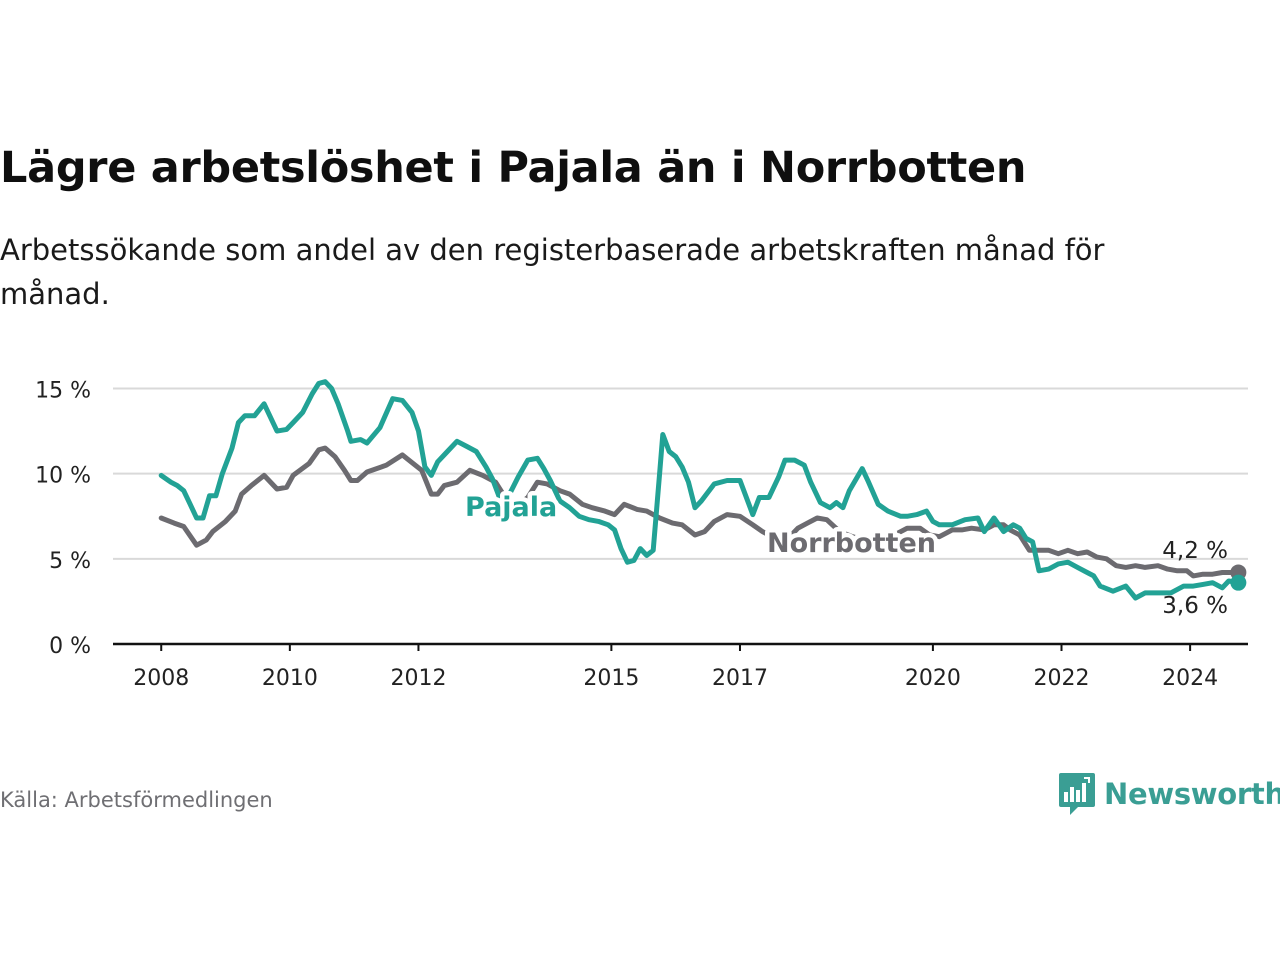 This screenshot has width=1280, height=960. I want to click on end-label-pajala: 3,6 %, so click(1195, 606).